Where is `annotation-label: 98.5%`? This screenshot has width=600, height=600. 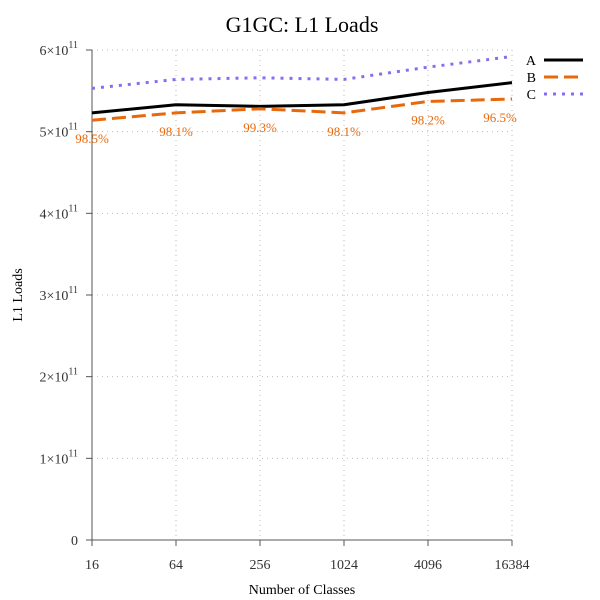
annotation-label: 98.5% is located at coordinates (92, 138).